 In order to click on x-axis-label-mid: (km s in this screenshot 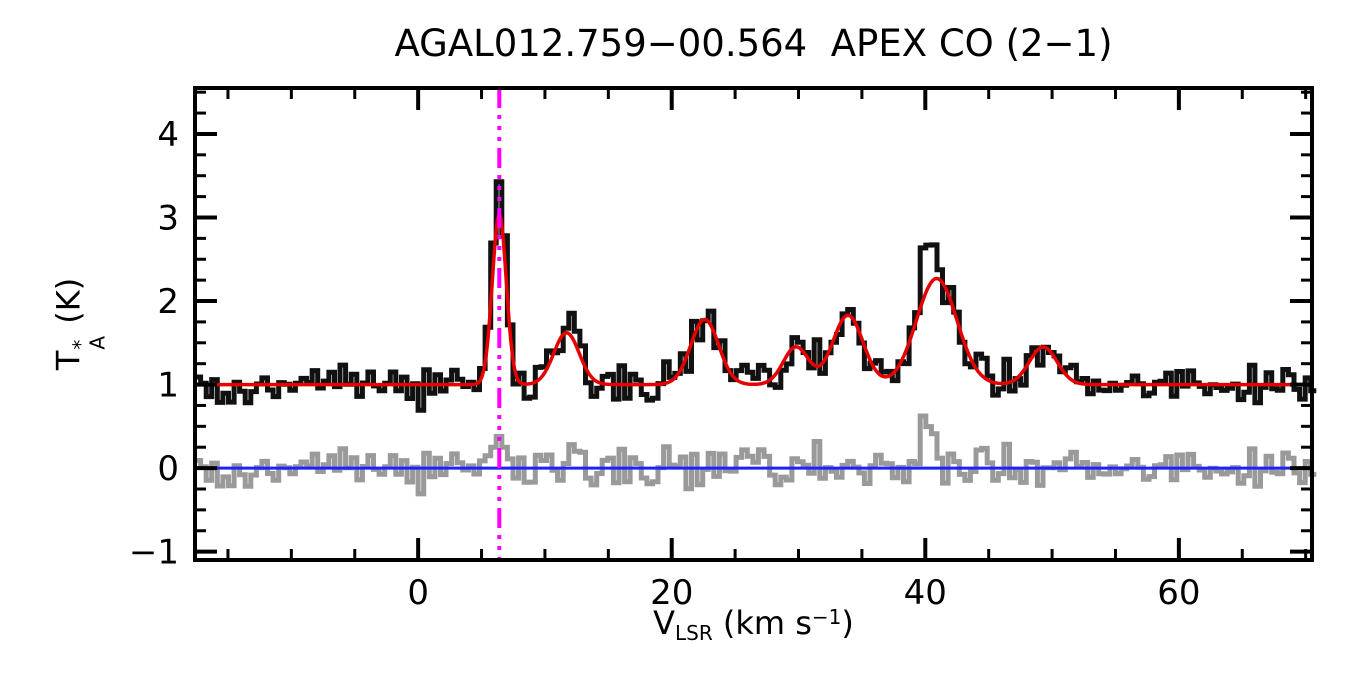, I will do `click(762, 623)`.